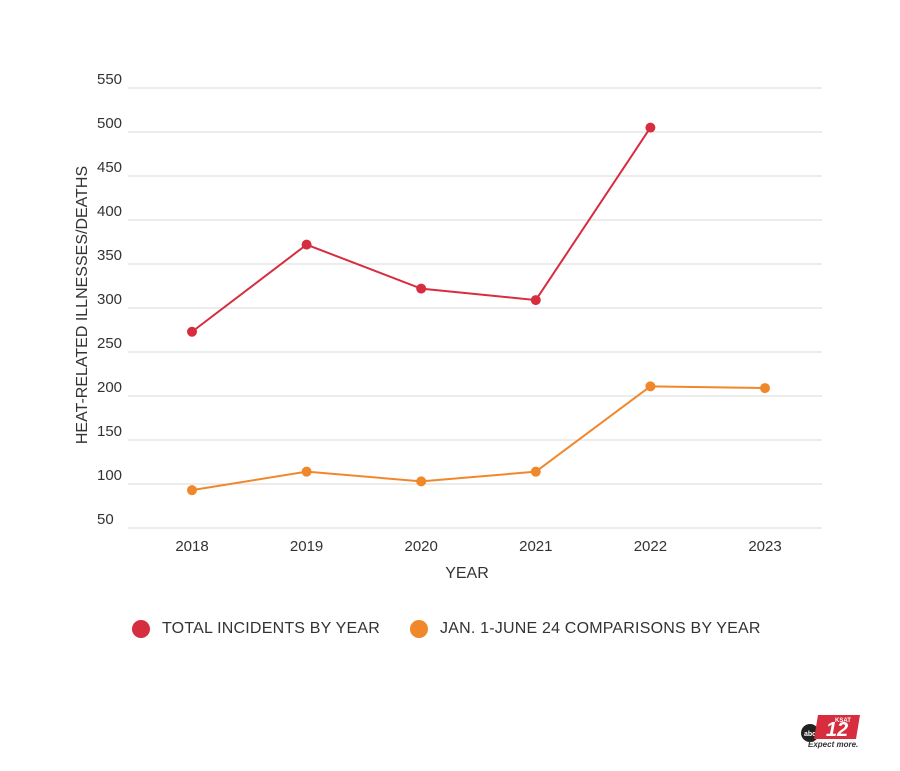 The image size is (900, 771). What do you see at coordinates (764, 546) in the screenshot?
I see `x-tick-label: 2023` at bounding box center [764, 546].